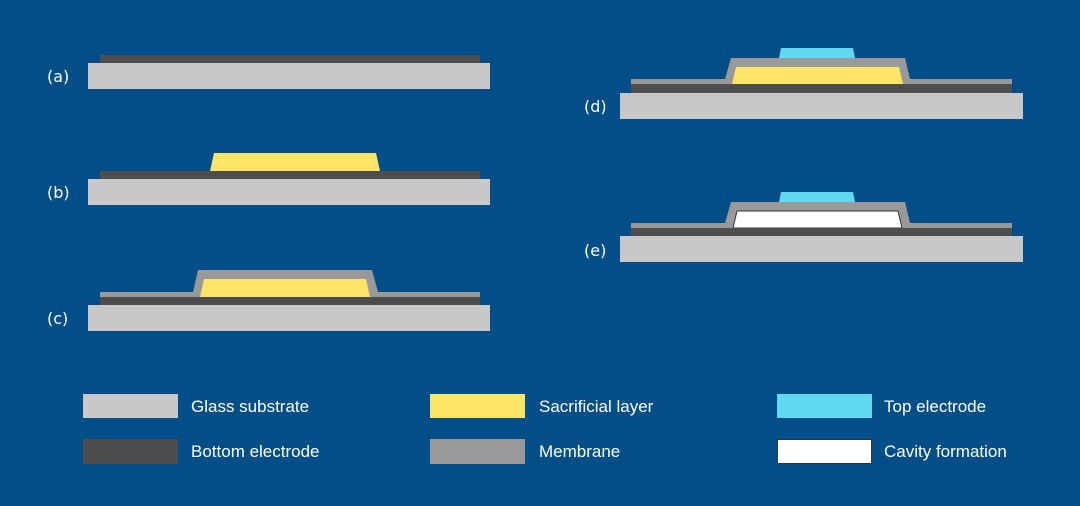  What do you see at coordinates (250, 406) in the screenshot?
I see `legend-label: Glass substrate` at bounding box center [250, 406].